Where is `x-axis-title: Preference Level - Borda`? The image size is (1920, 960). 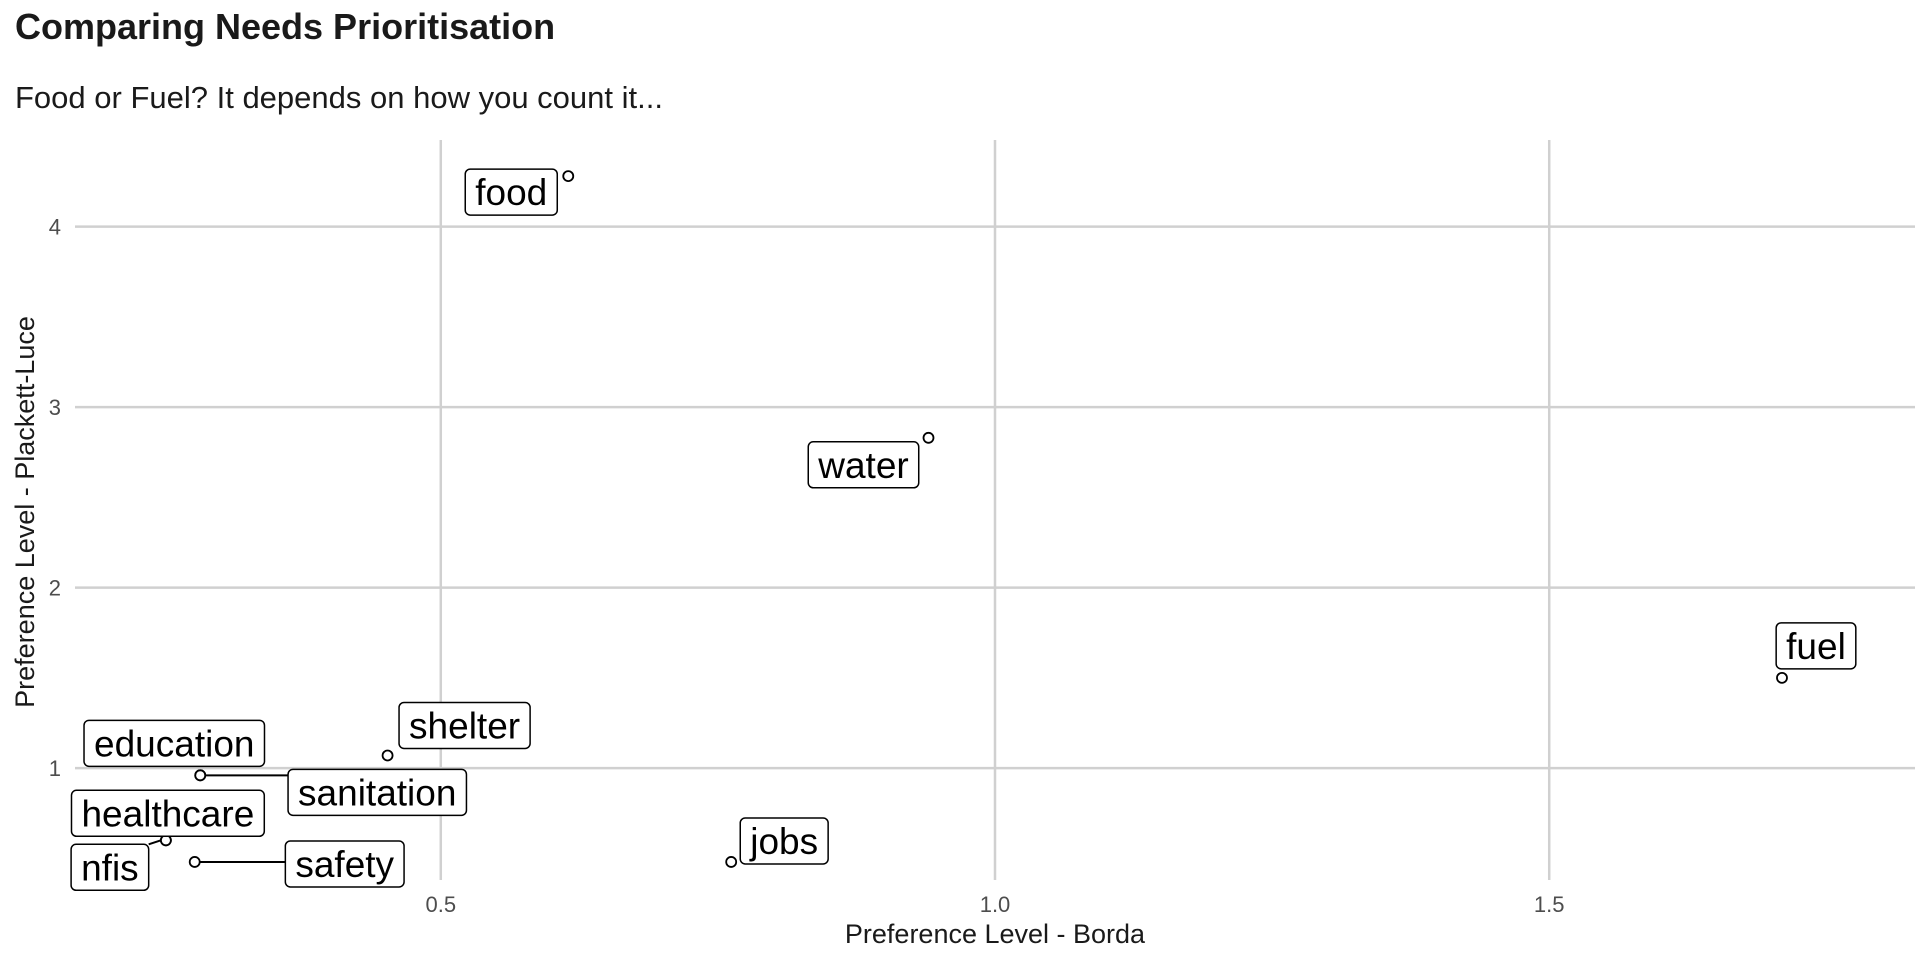
x-axis-title: Preference Level - Borda is located at coordinates (995, 934).